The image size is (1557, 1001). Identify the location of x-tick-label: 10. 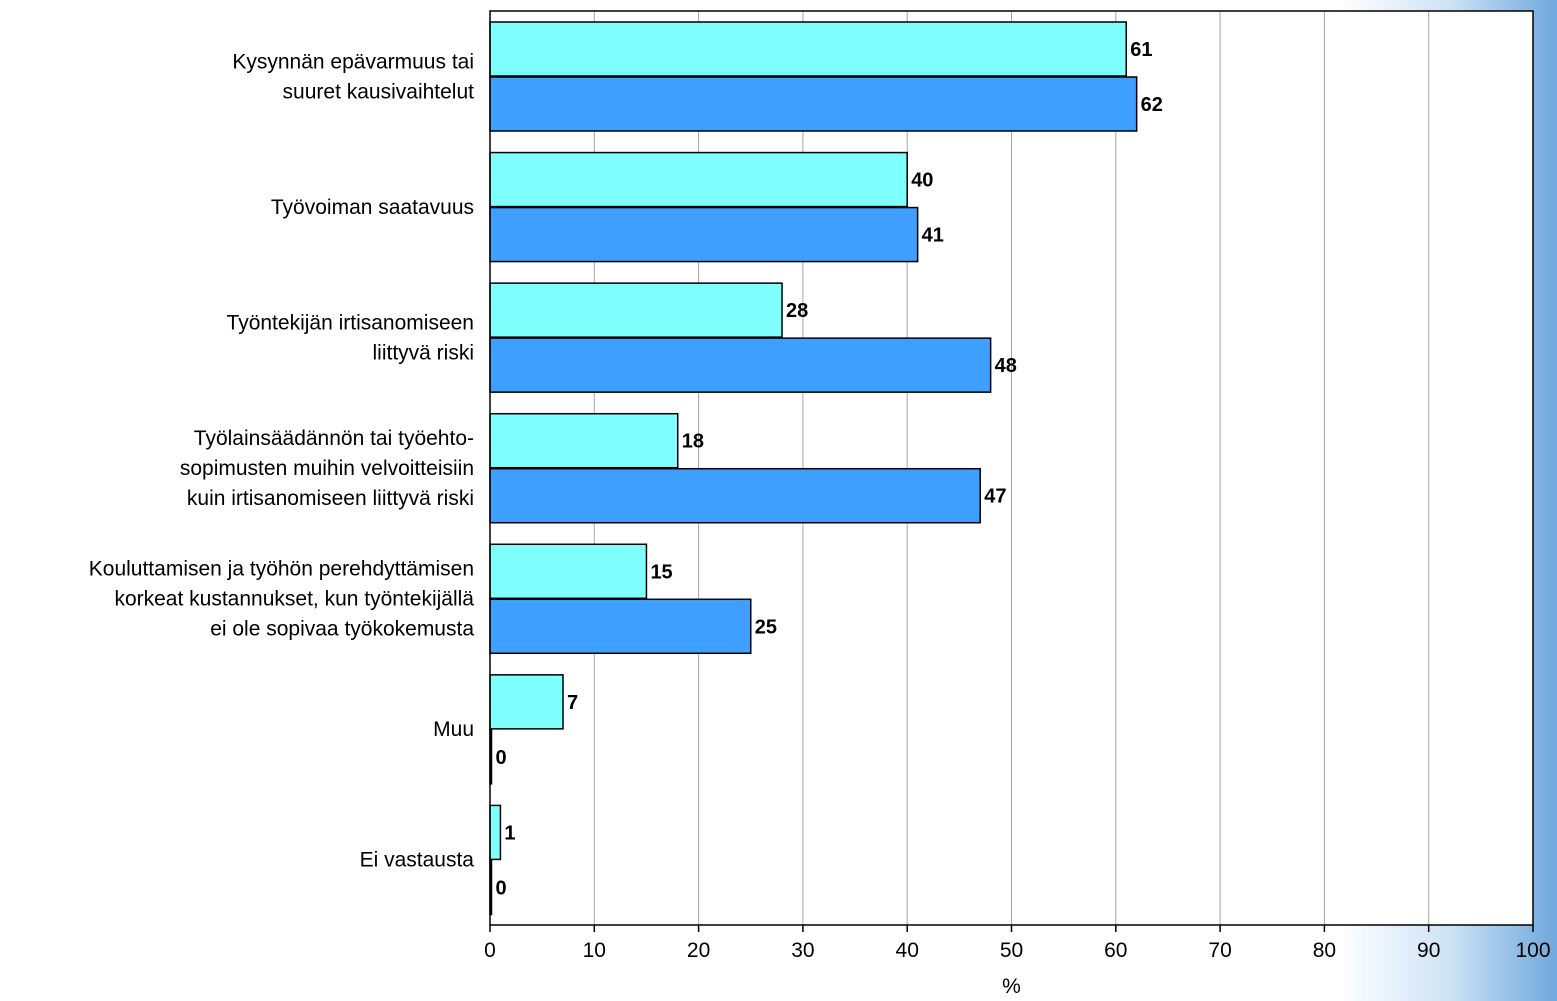
(594, 950).